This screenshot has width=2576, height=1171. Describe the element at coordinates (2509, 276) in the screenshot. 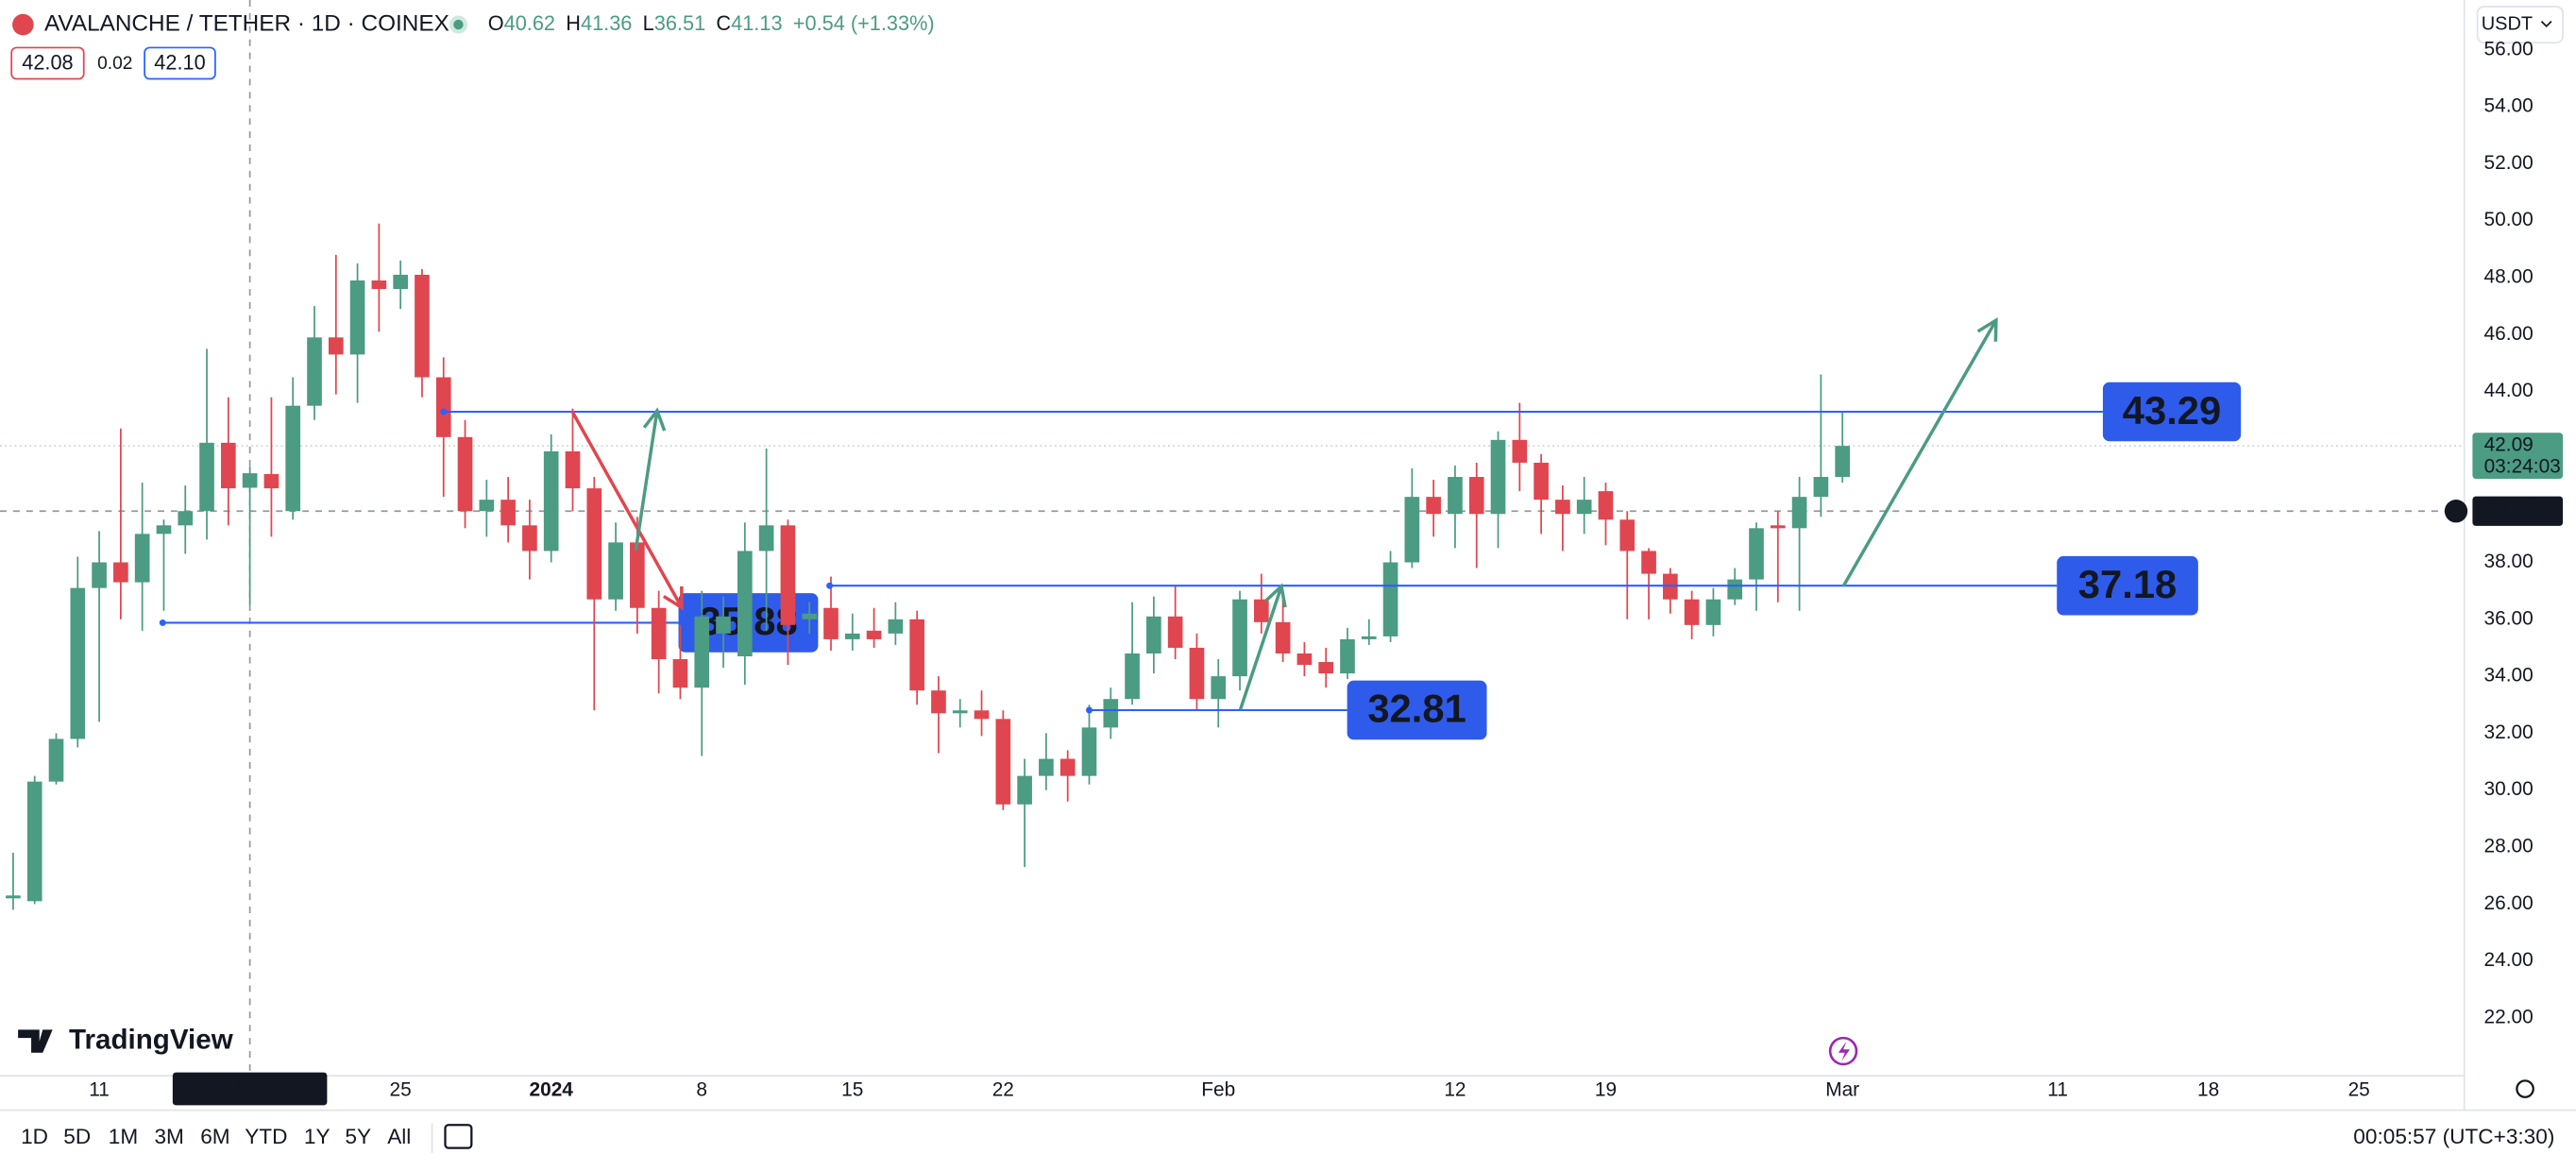

I see `y-tick-label: 48.00` at that location.